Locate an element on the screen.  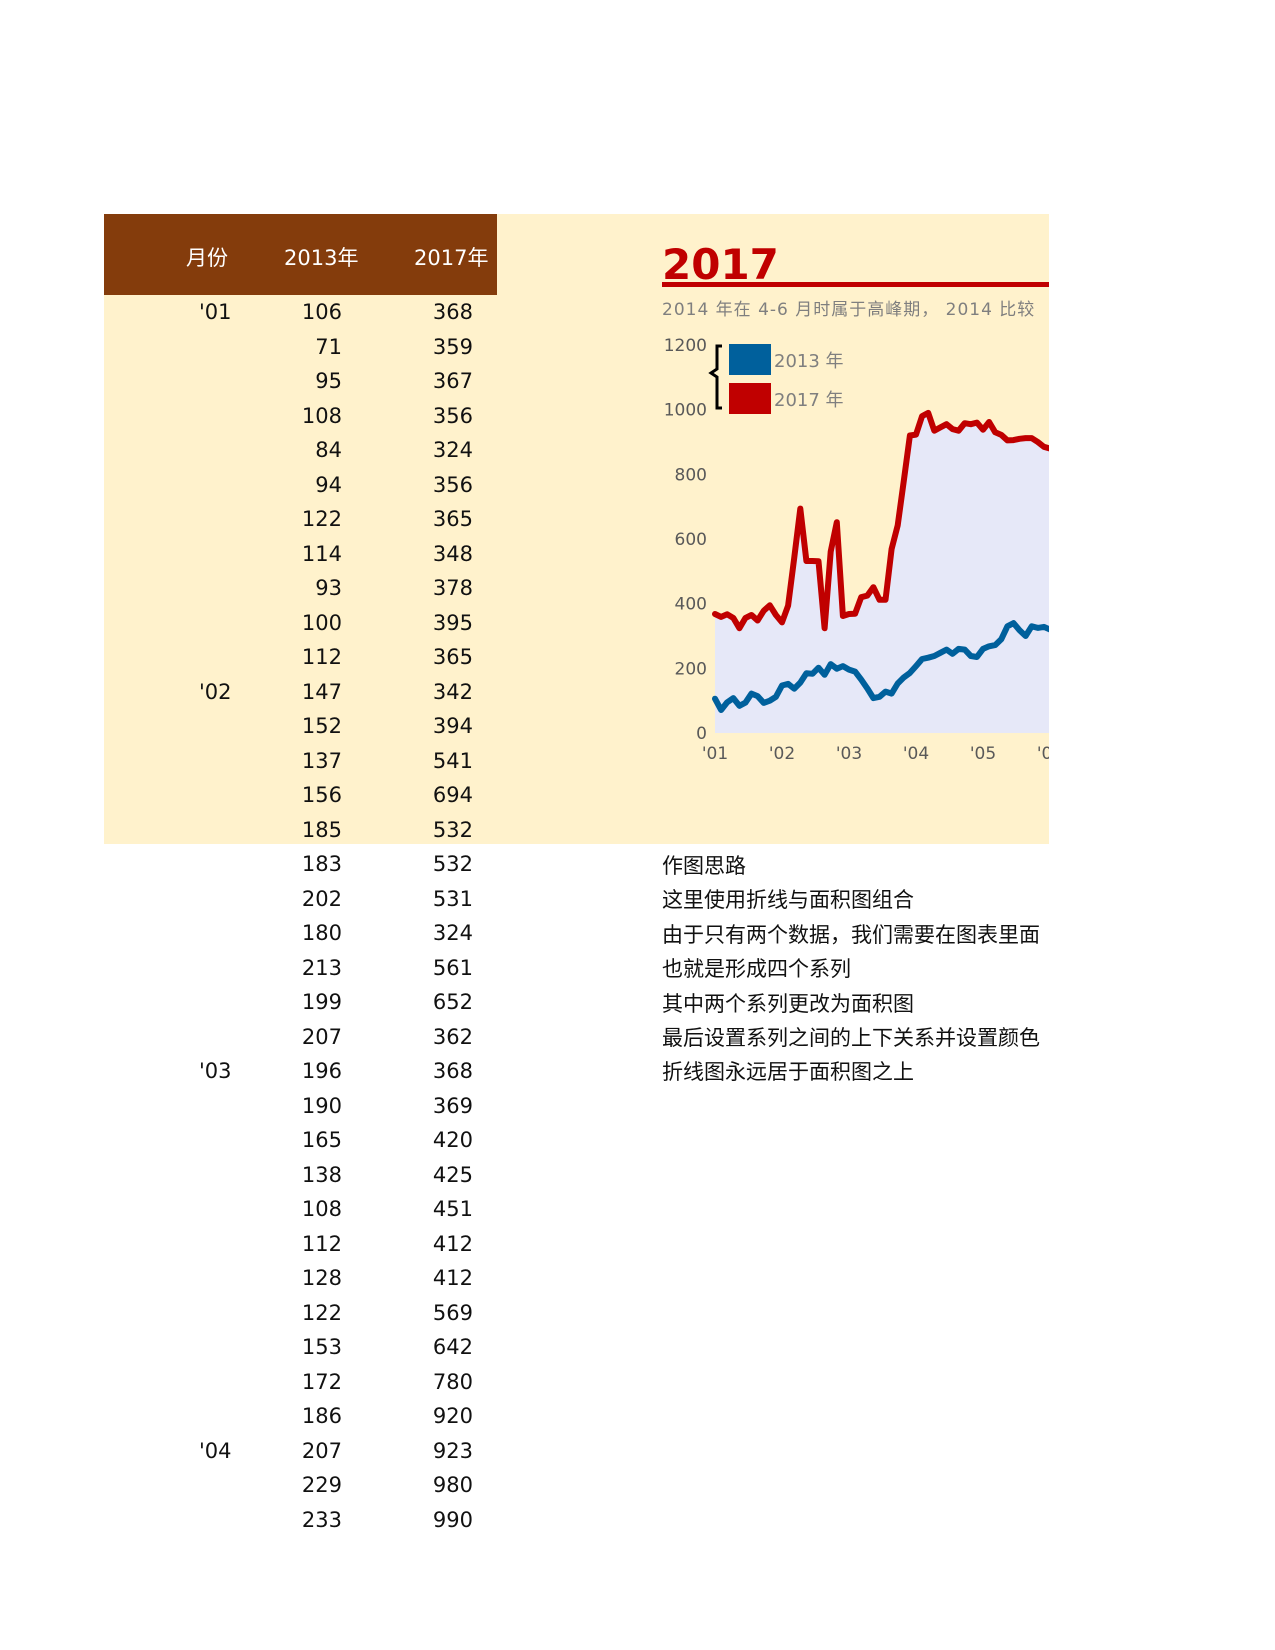
table-row: '02 147 342 is located at coordinates (300, 693).